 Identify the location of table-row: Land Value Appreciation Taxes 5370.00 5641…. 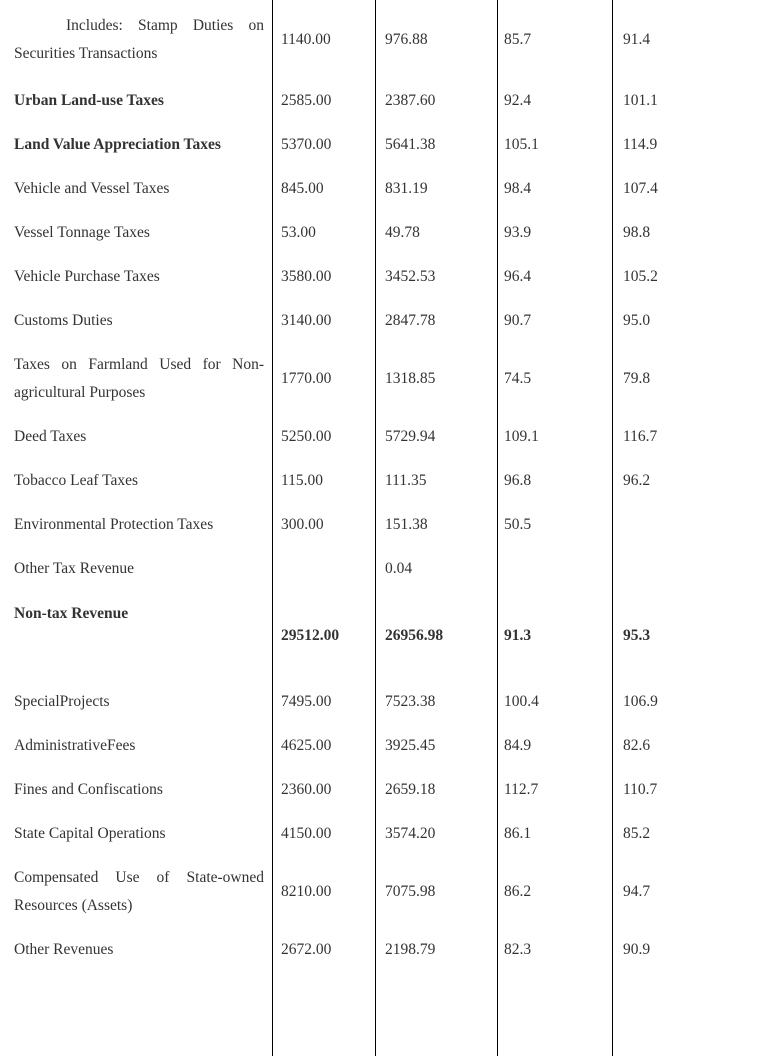
(385, 145).